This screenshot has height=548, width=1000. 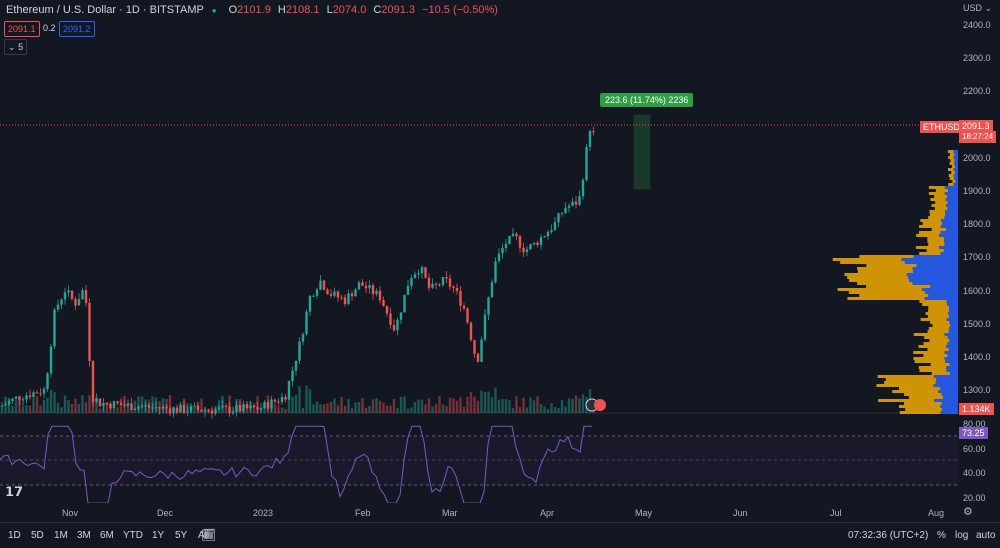 What do you see at coordinates (22, 29) in the screenshot?
I see `bid-price-pill: 2091.1` at bounding box center [22, 29].